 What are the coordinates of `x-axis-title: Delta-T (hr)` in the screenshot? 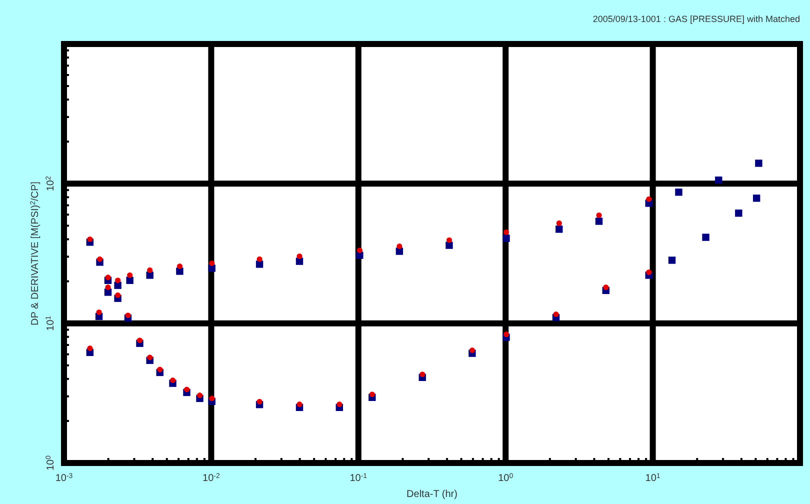 It's located at (432, 494).